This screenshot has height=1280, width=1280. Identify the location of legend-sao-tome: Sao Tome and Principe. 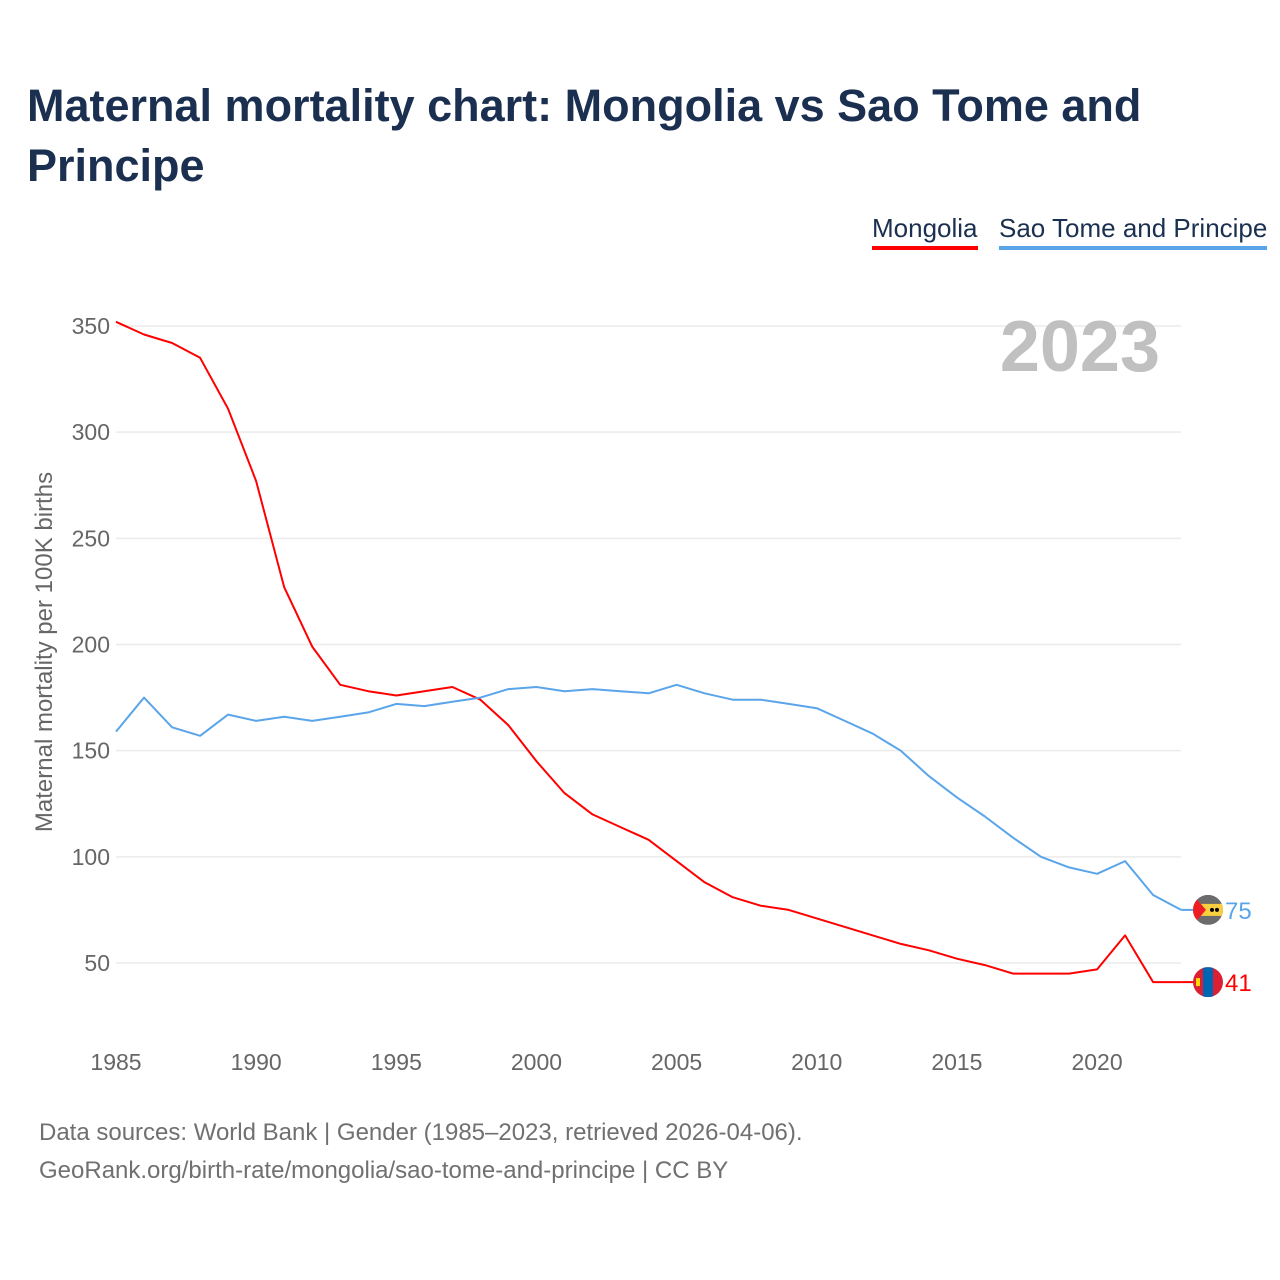
(1133, 231).